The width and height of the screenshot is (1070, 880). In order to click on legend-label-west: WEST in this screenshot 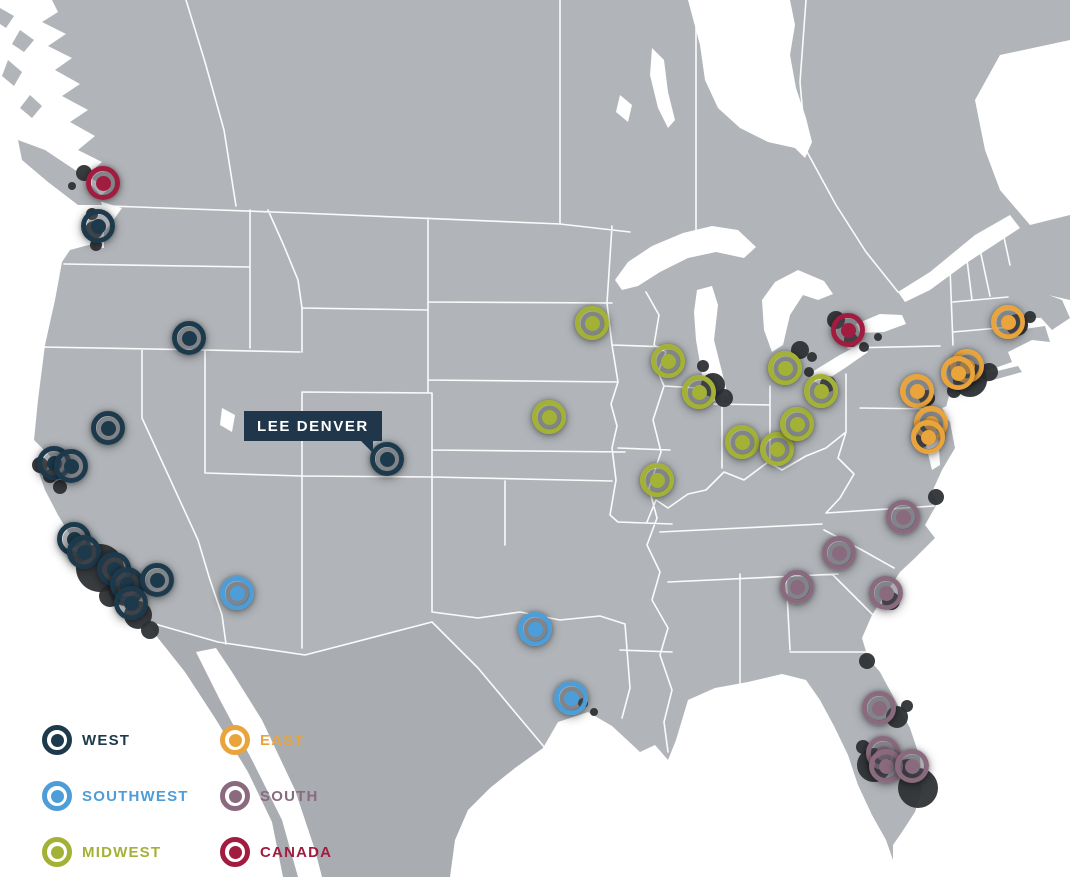, I will do `click(106, 740)`.